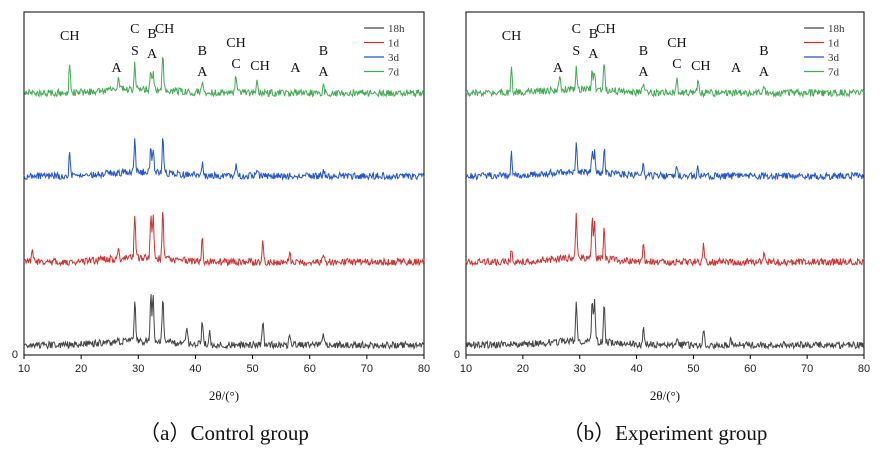 The image size is (884, 456). Describe the element at coordinates (224, 433) in the screenshot. I see `panel-caption: （a）Control group` at that location.